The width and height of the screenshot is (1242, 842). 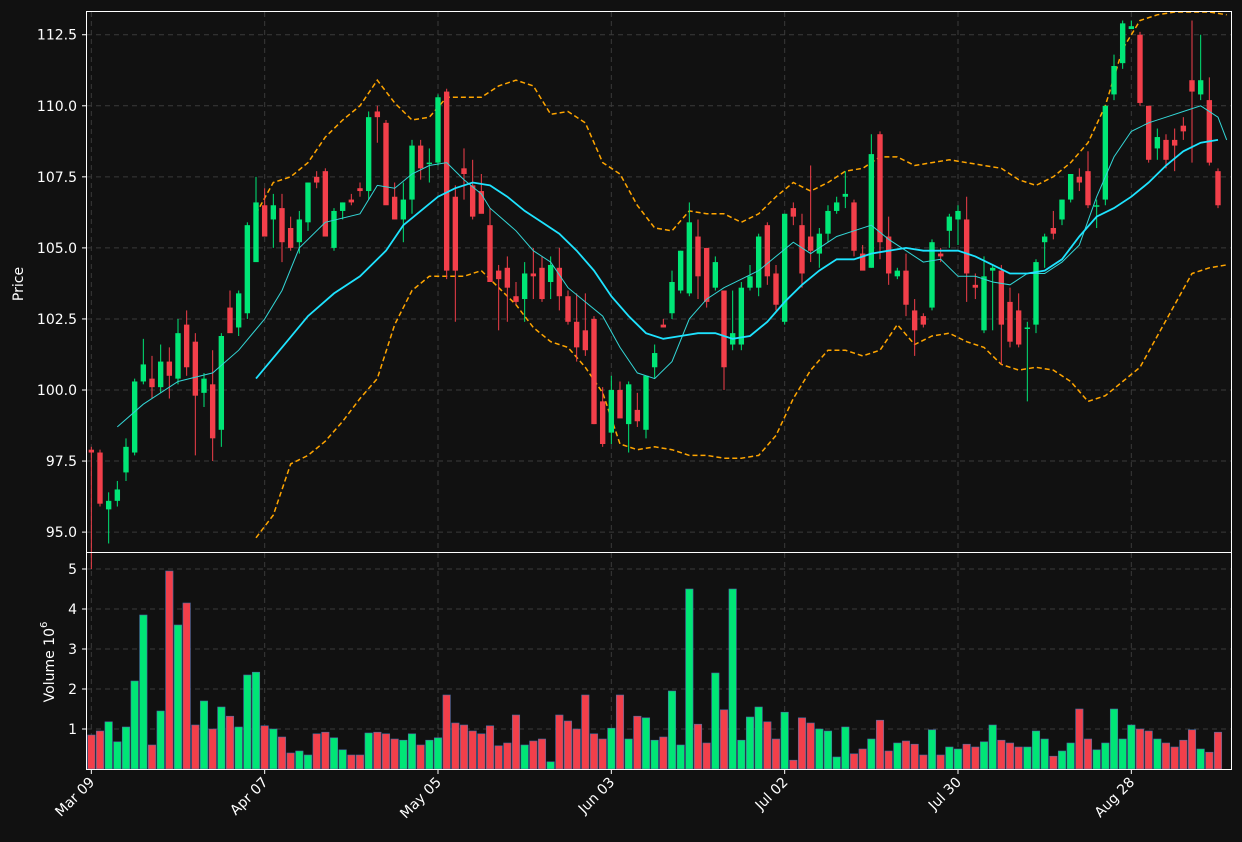 What do you see at coordinates (57, 178) in the screenshot?
I see `price-tick-label: 107.5` at bounding box center [57, 178].